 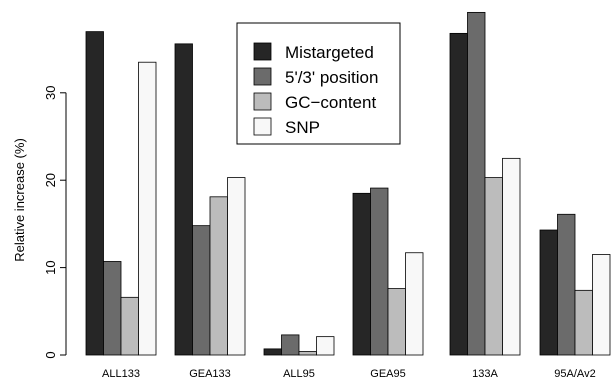 I want to click on y-tick-label: 20, so click(x=50, y=180).